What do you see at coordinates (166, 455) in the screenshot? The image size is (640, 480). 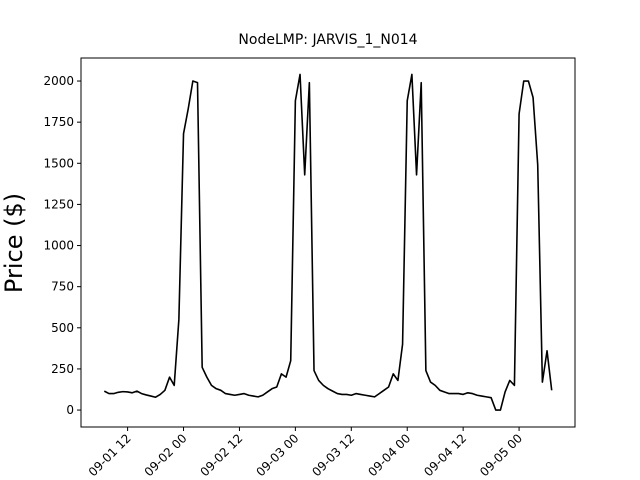 I see `x-tick-label: 09-02 00` at bounding box center [166, 455].